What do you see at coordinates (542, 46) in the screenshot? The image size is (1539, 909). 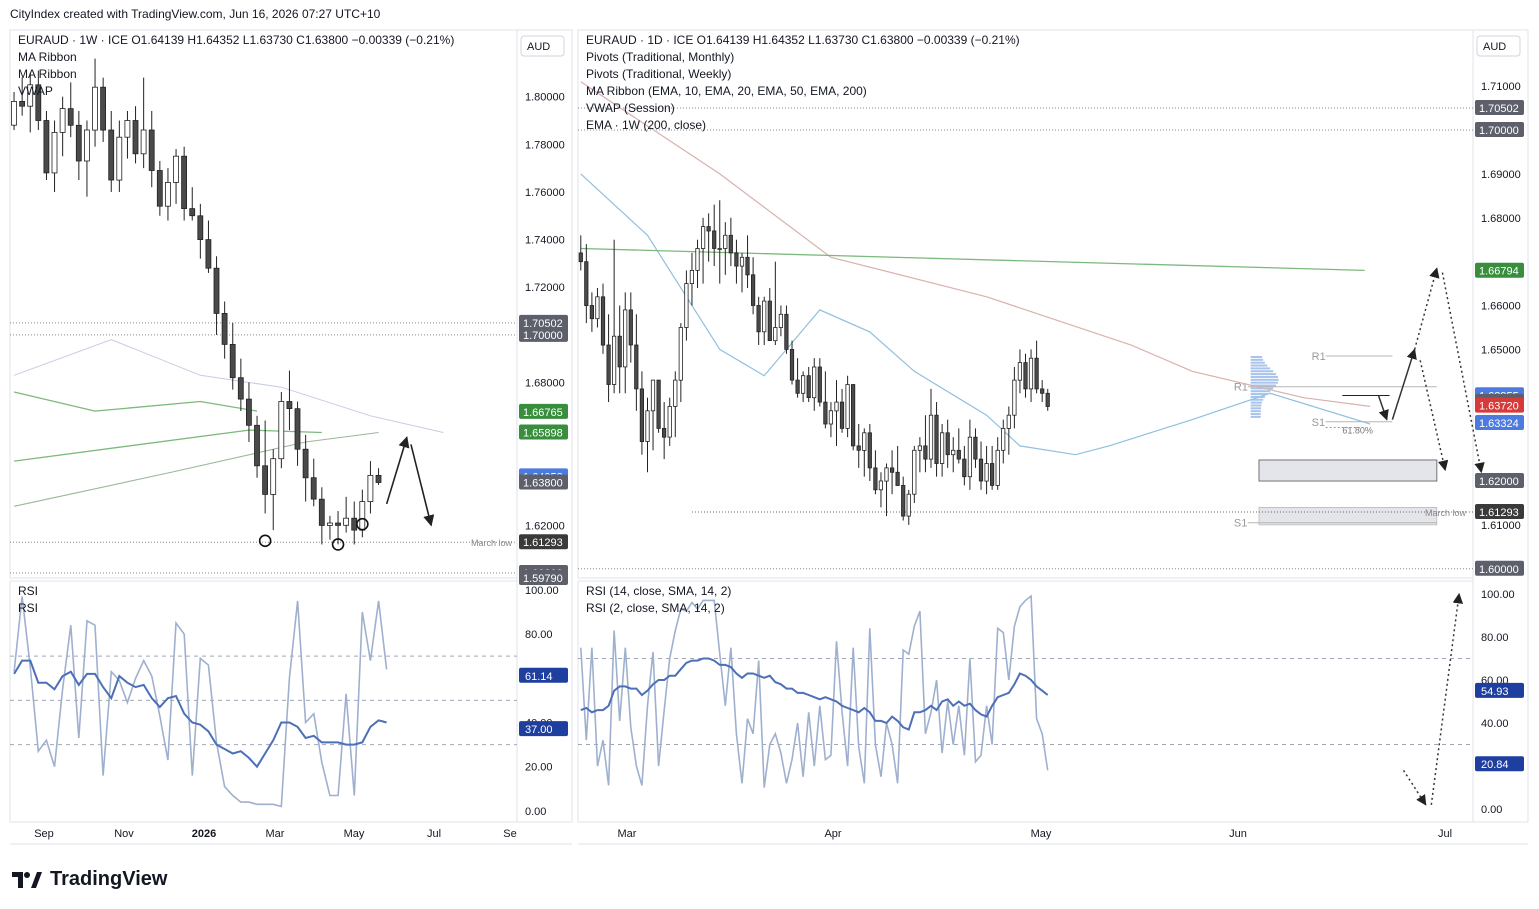 I see `weekly-currency-button` at bounding box center [542, 46].